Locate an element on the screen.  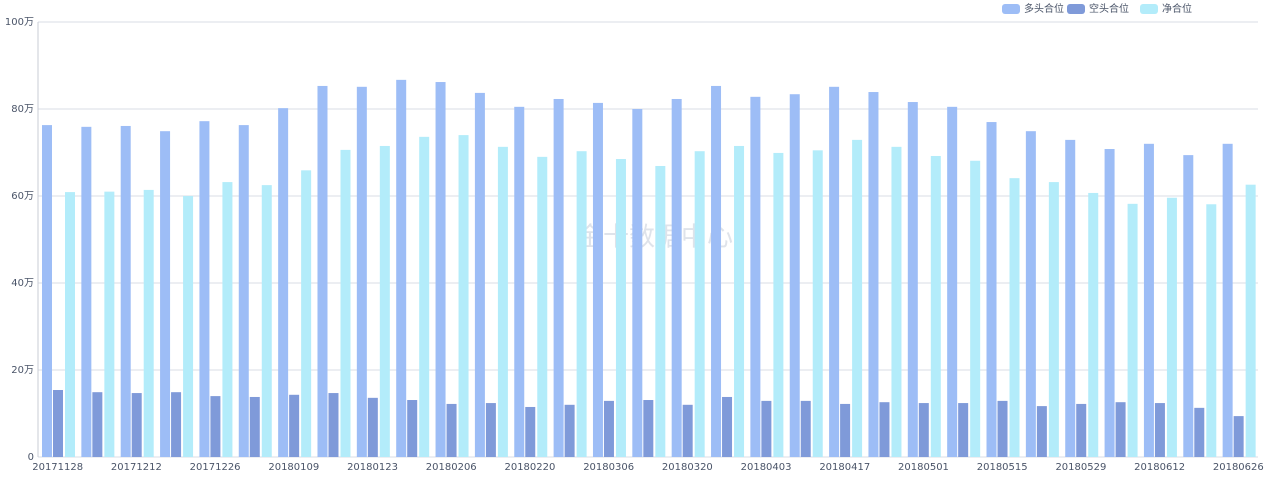
x-tick-label: 20180417 is located at coordinates (844, 467).